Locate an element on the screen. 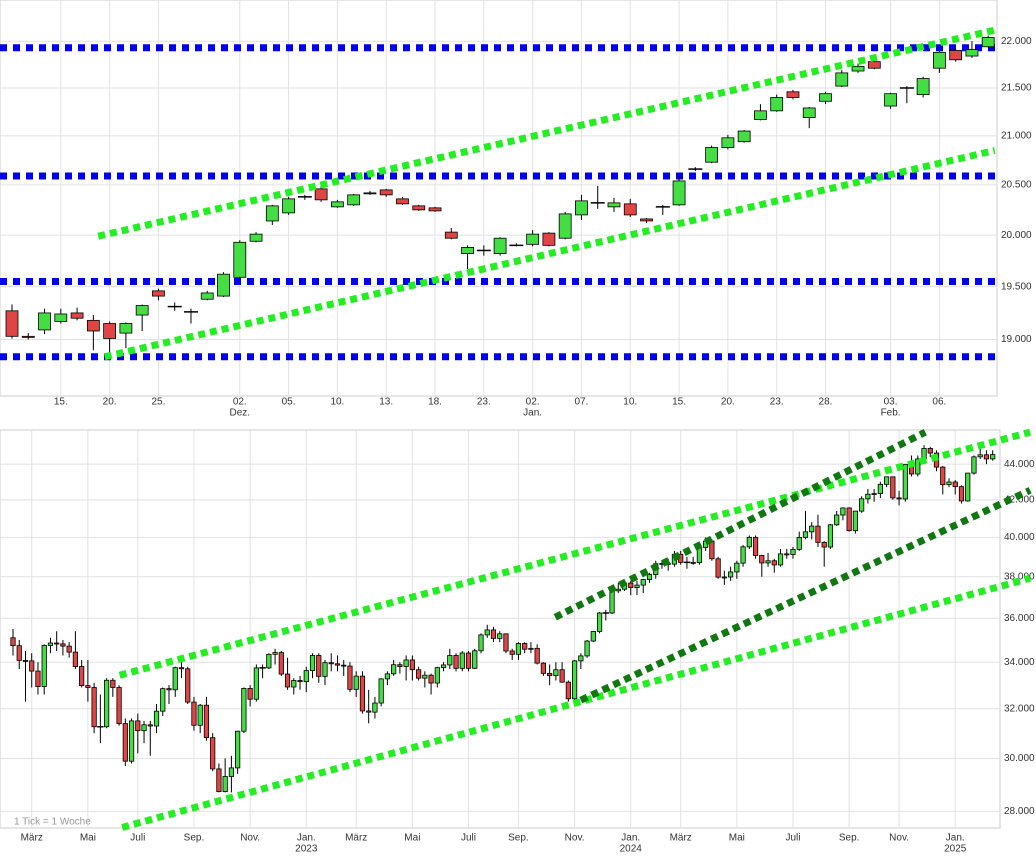  y-tick-label: 30.000 is located at coordinates (1019, 758).